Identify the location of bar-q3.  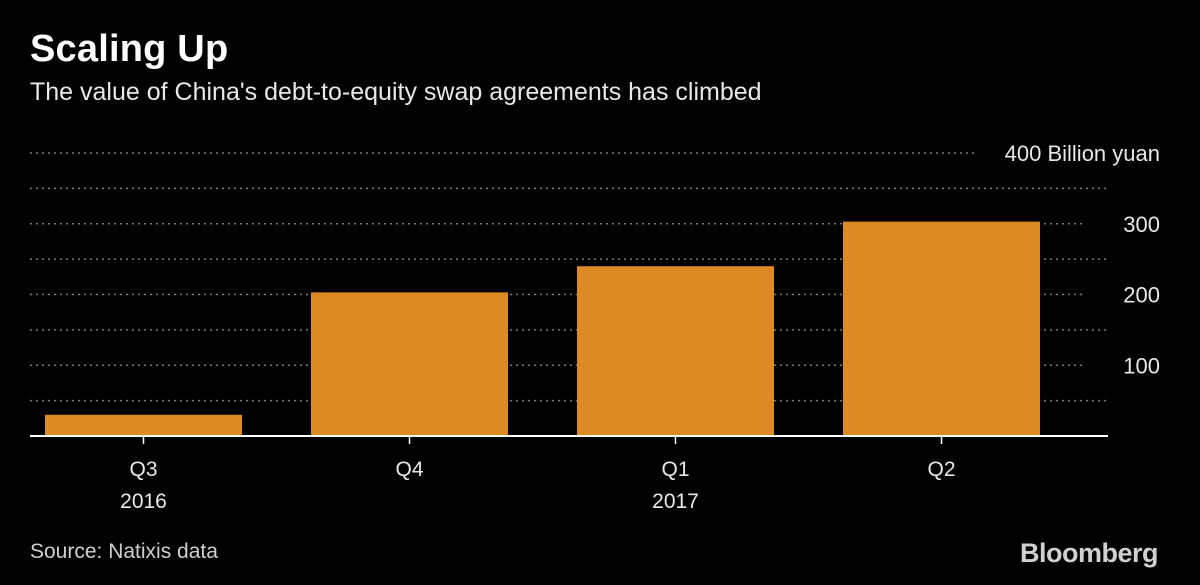
(143, 425).